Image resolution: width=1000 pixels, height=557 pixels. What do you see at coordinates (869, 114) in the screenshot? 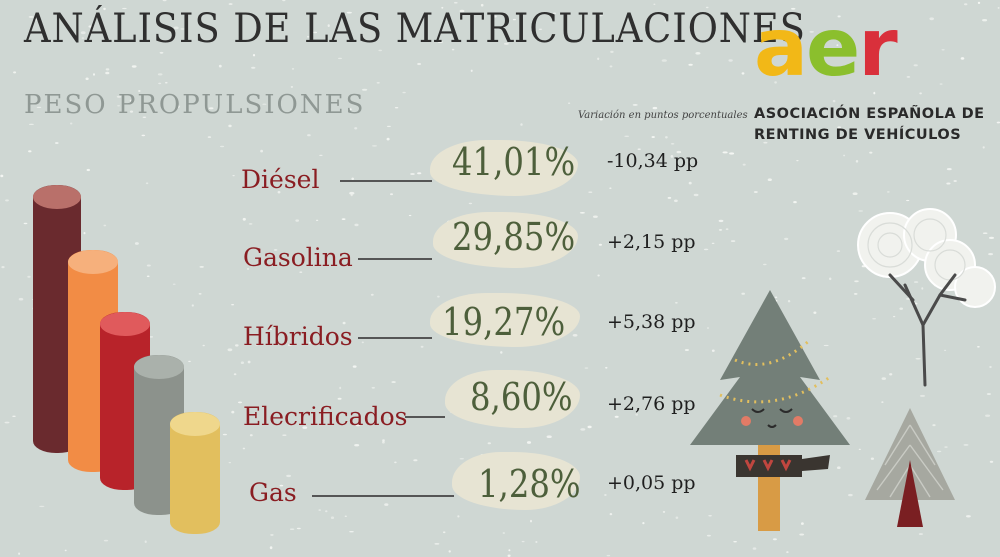
I see `logo-name-line1: ASOCIACIÓN ESPAÑOLA DE` at bounding box center [869, 114].